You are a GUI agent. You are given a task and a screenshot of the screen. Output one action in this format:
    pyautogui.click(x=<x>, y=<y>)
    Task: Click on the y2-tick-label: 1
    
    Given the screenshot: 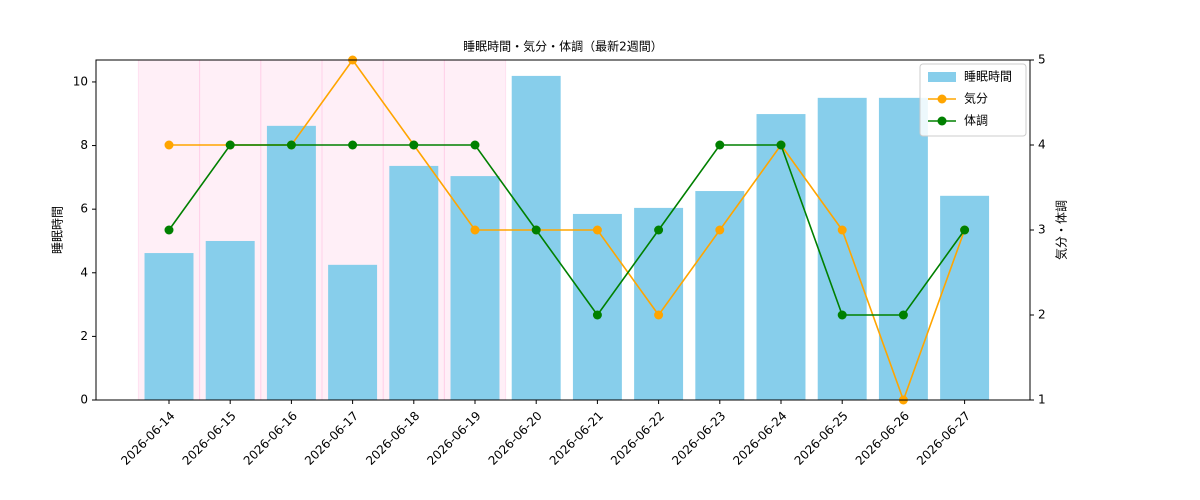 What is the action you would take?
    pyautogui.click(x=1042, y=400)
    